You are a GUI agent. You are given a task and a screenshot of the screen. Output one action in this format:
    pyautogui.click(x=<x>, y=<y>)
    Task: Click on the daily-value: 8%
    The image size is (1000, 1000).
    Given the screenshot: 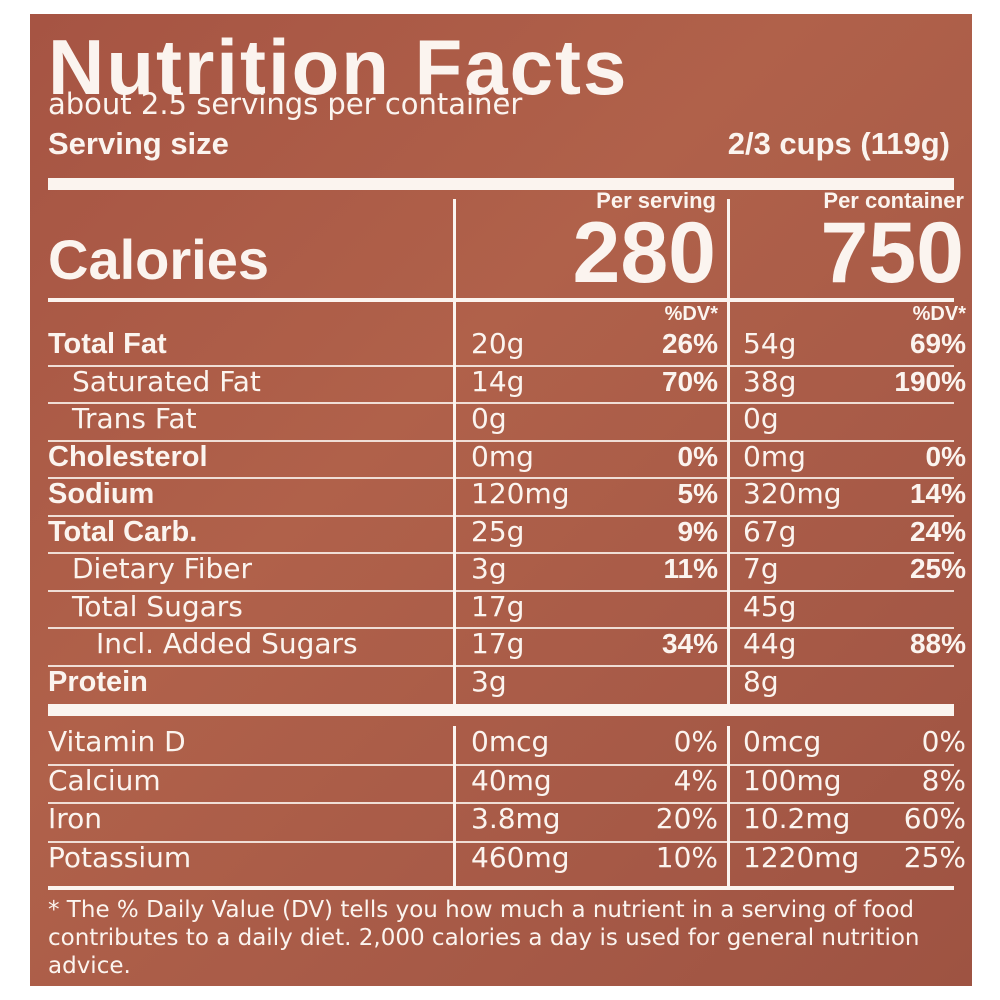 What is the action you would take?
    pyautogui.click(x=943, y=780)
    